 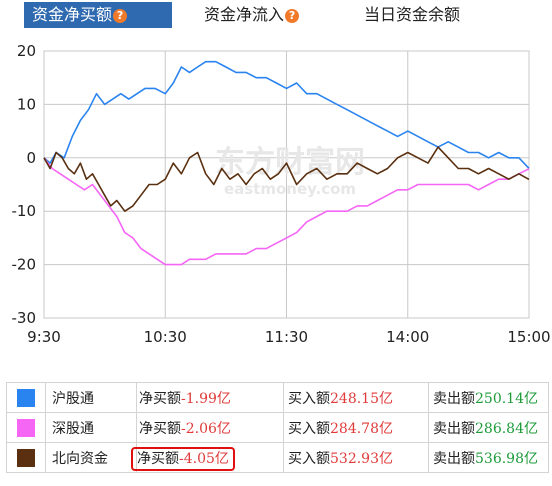 I want to click on x-axis-ticks: 9:30 10:30 11:30 14:00 15:00, so click(x=288, y=337).